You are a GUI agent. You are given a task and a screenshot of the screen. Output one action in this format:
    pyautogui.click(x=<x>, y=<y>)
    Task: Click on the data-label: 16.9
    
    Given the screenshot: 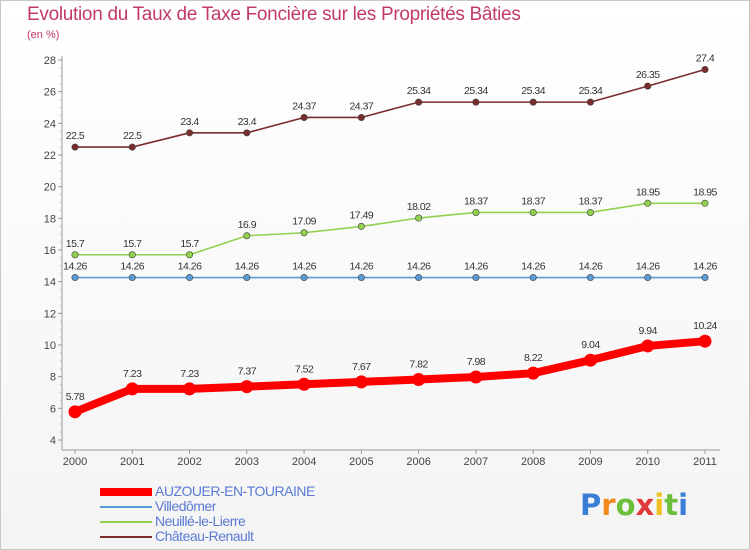 What is the action you would take?
    pyautogui.click(x=247, y=225)
    